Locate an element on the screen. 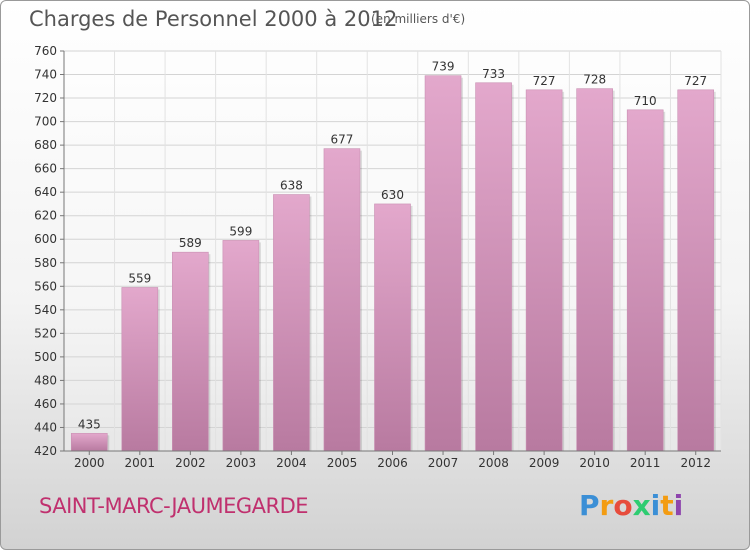 The height and width of the screenshot is (550, 750). chart-title: Charges de Personnel 2000 à 2012 is located at coordinates (213, 19).